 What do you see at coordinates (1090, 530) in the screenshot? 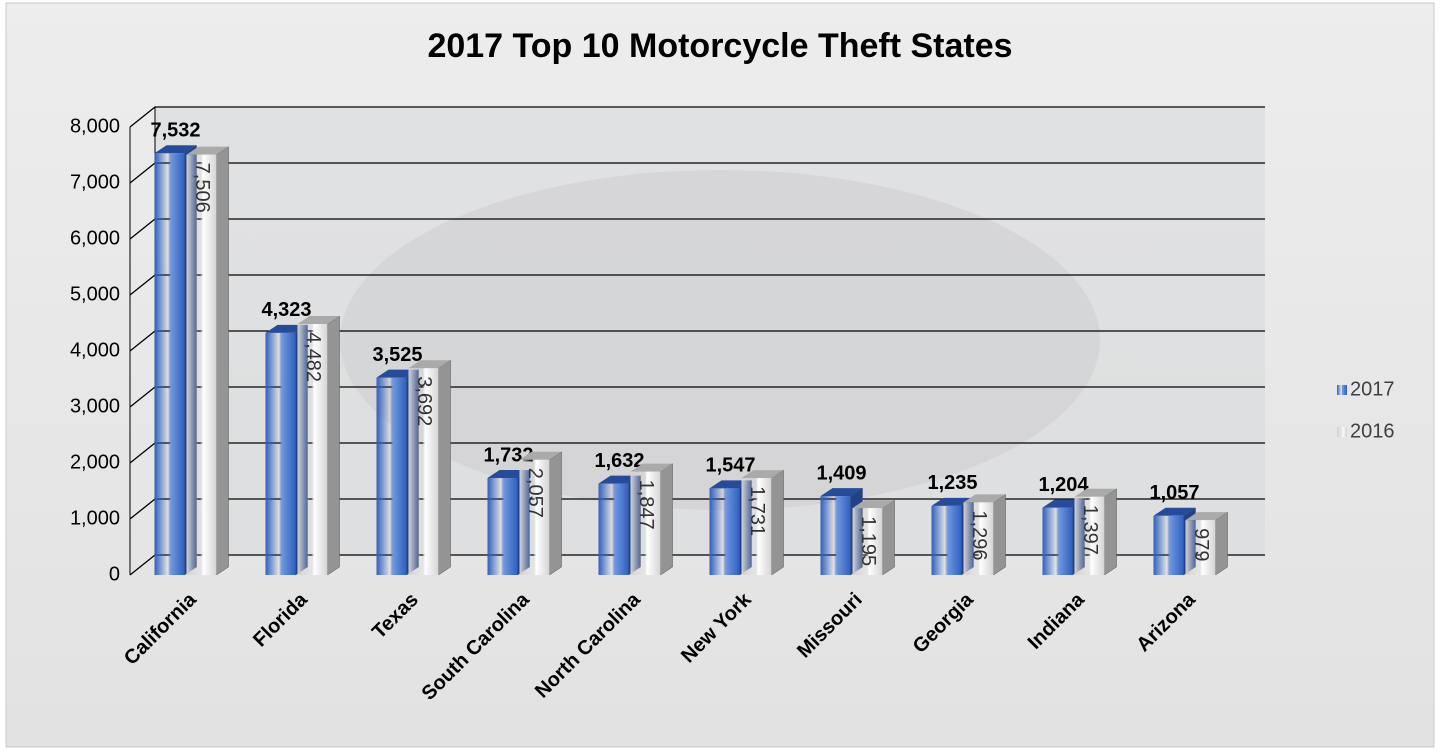
I see `value-label: 1,397` at bounding box center [1090, 530].